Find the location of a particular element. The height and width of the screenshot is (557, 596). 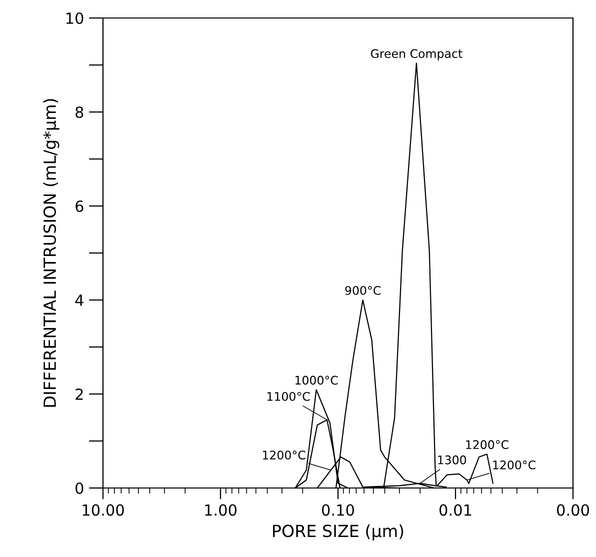

y-tick-label: 2 is located at coordinates (79, 394).